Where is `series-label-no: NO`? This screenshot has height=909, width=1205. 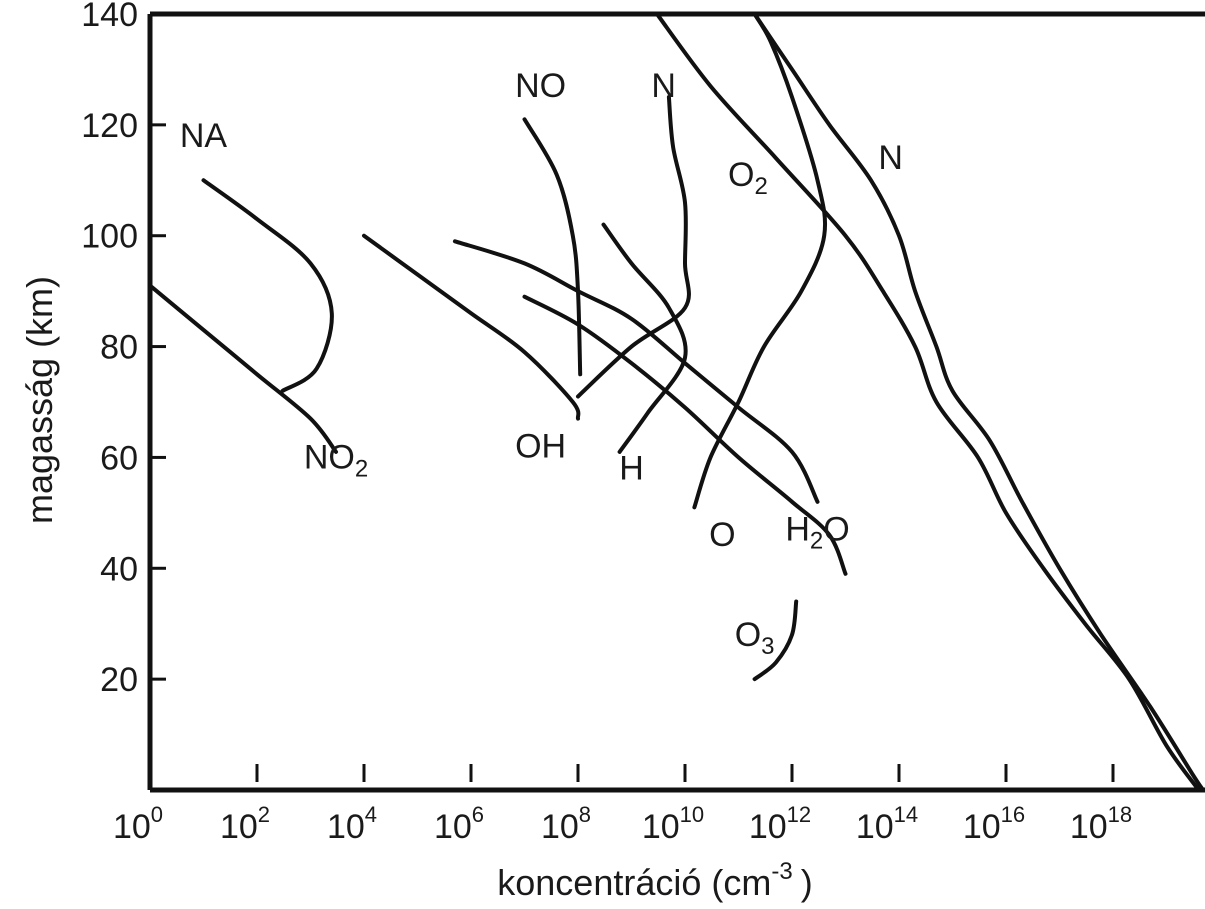 series-label-no: NO is located at coordinates (540, 86).